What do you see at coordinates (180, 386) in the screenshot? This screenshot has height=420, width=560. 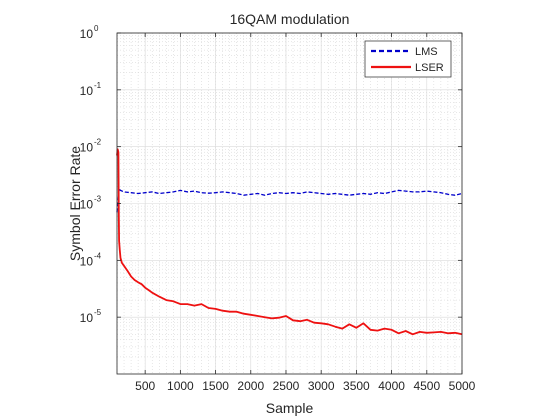 I see `x-tick-label: 1000` at bounding box center [180, 386].